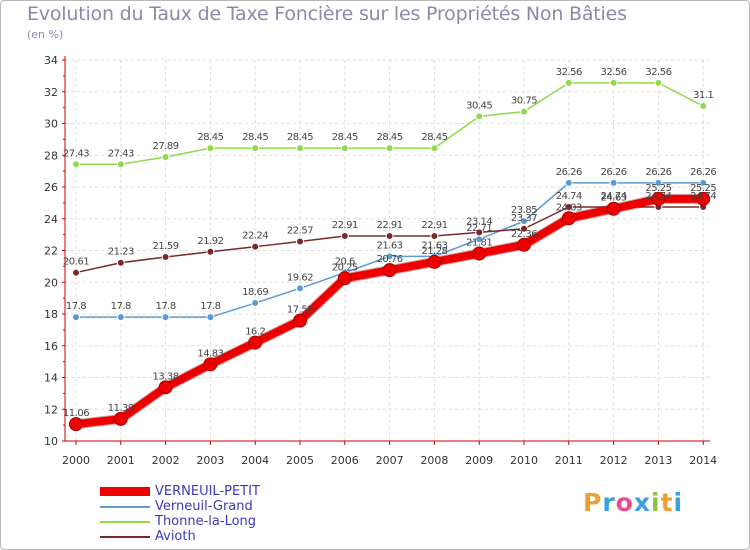 The image size is (750, 550). Describe the element at coordinates (206, 521) in the screenshot. I see `legend-label: Thonne-la-Long` at that location.